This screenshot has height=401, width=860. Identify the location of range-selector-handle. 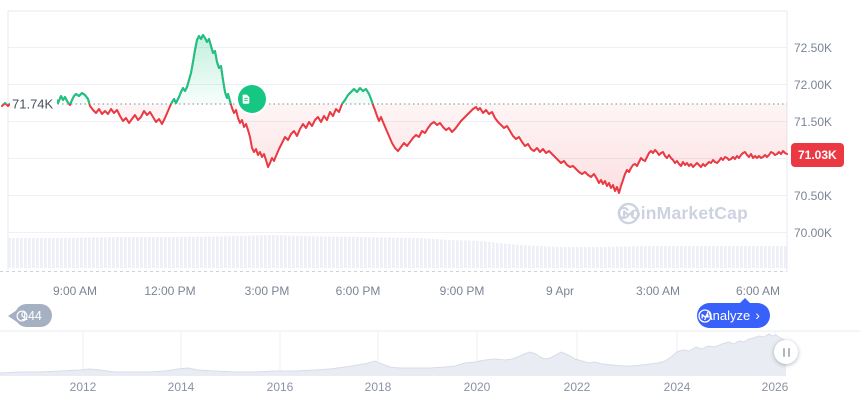
(786, 352).